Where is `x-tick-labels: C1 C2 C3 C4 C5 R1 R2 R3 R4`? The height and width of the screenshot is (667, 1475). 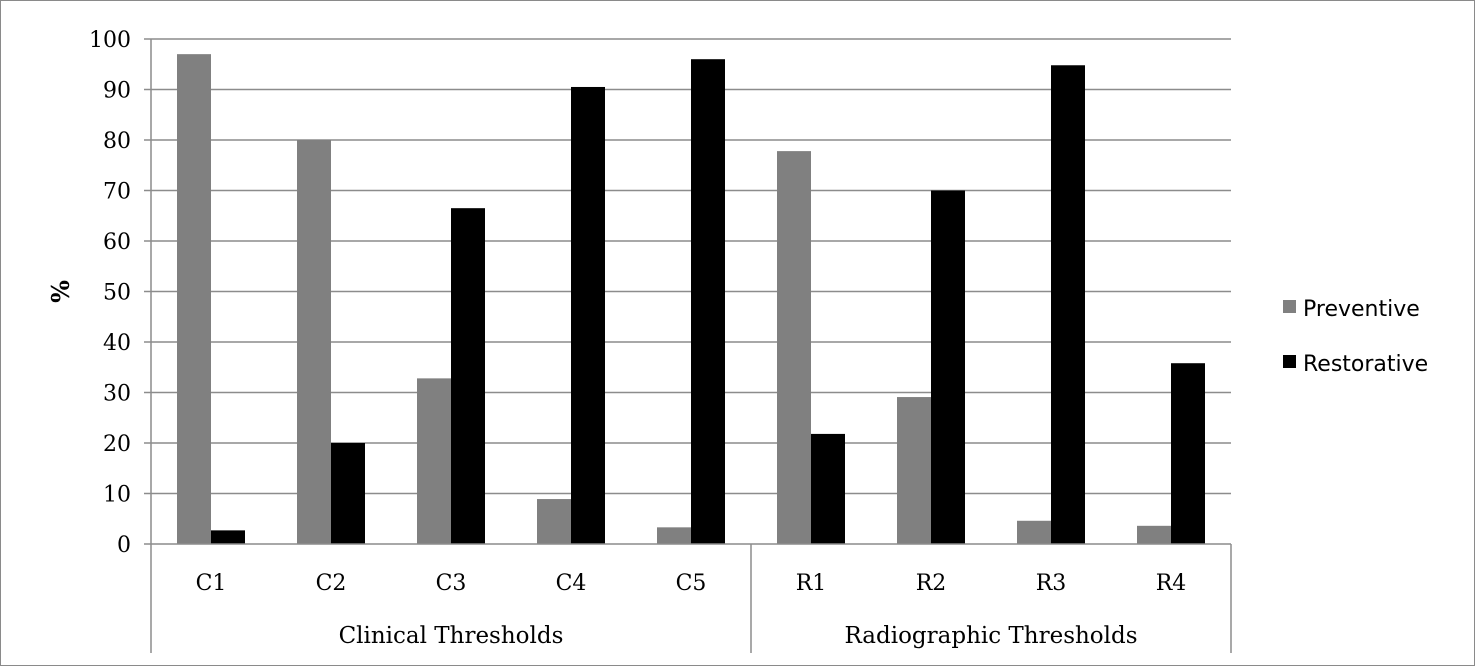 x-tick-labels: C1 C2 C3 C4 C5 R1 R2 R3 R4 is located at coordinates (691, 583).